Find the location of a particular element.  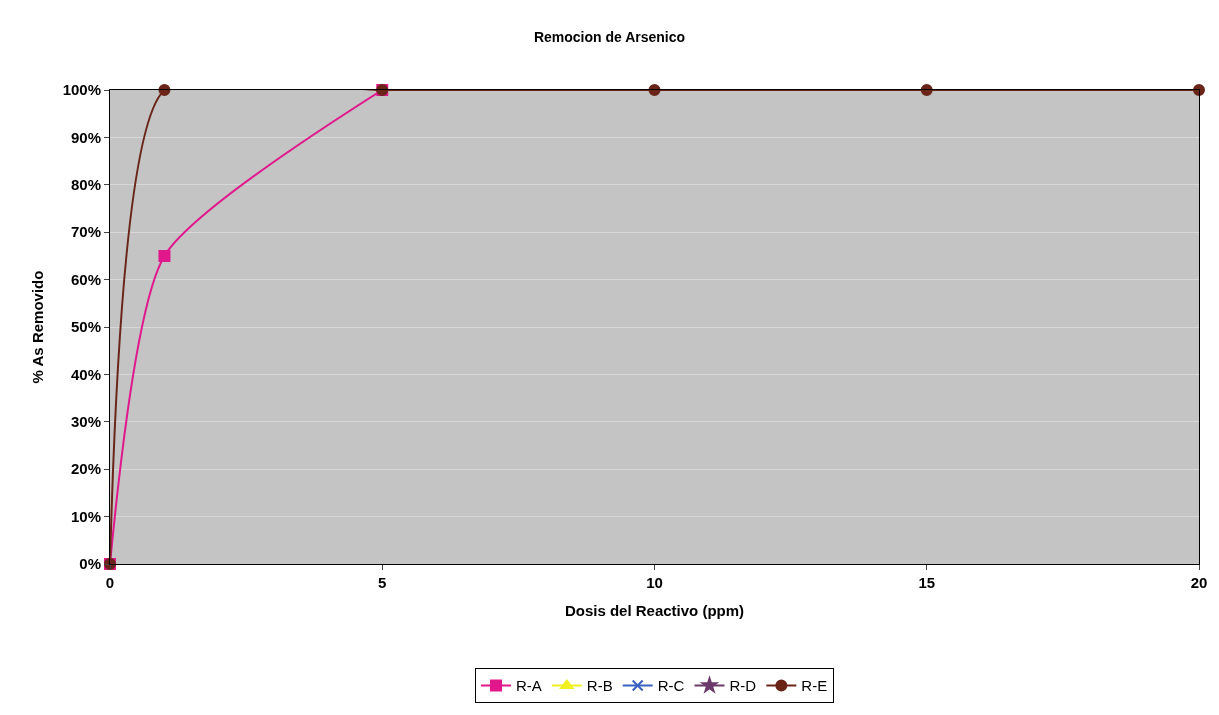

legend-label: R-E is located at coordinates (814, 686).